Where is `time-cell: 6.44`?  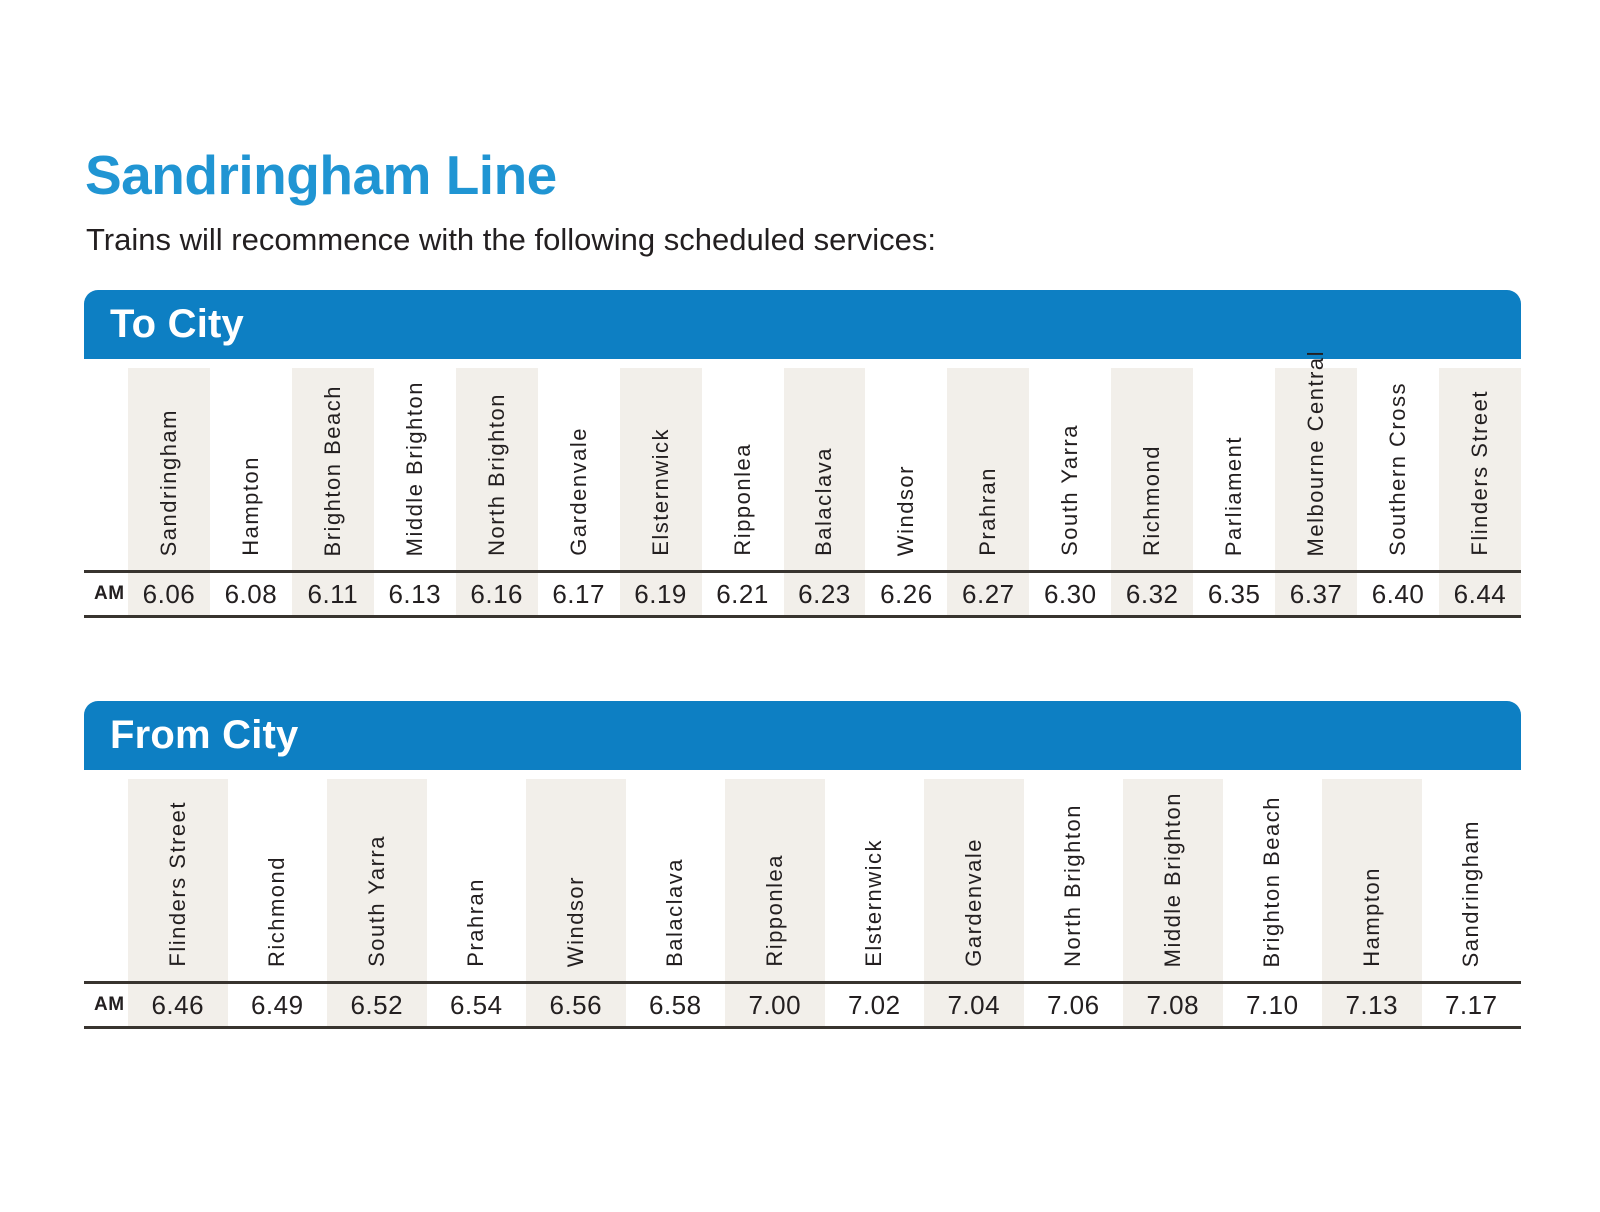
time-cell: 6.44 is located at coordinates (1480, 593).